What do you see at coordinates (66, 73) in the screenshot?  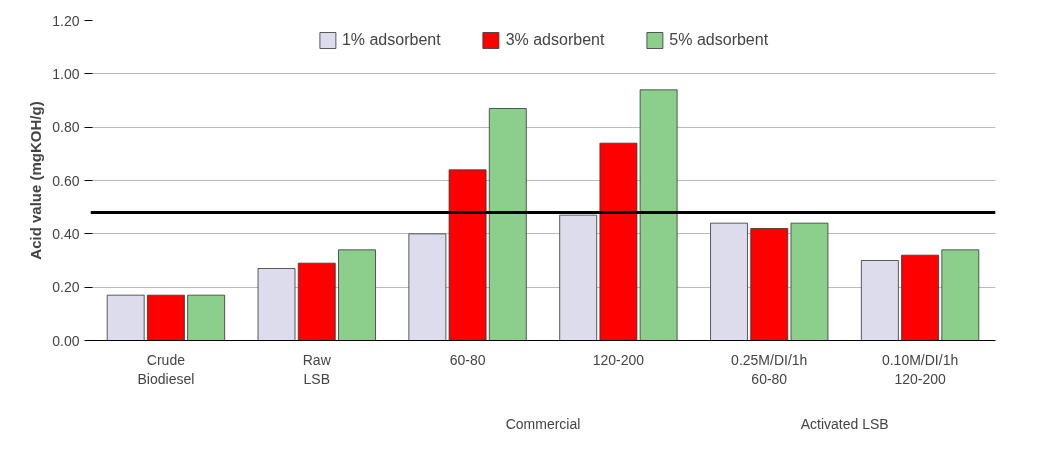 I see `y-tick-label: 1.00` at bounding box center [66, 73].